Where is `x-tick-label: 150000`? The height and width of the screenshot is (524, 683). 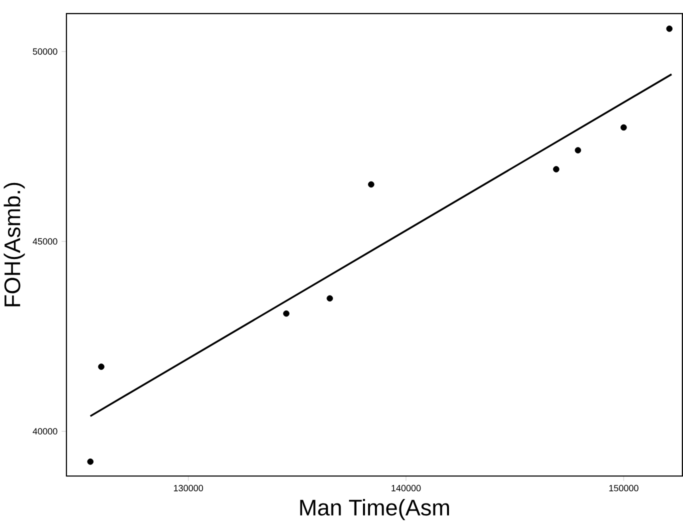 x-tick-label: 150000 is located at coordinates (623, 488).